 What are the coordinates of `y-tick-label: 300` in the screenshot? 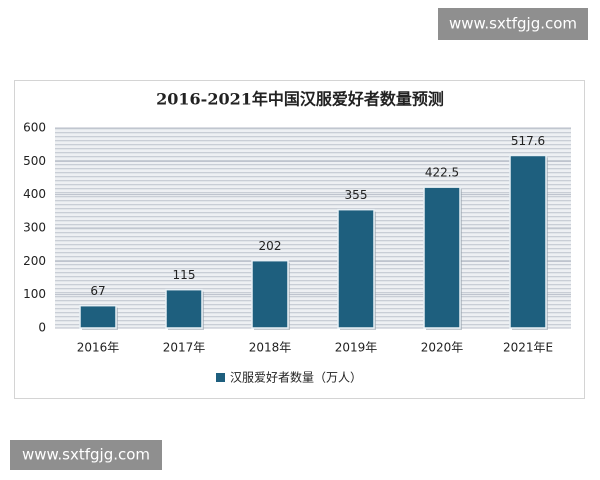 It's located at (34, 228).